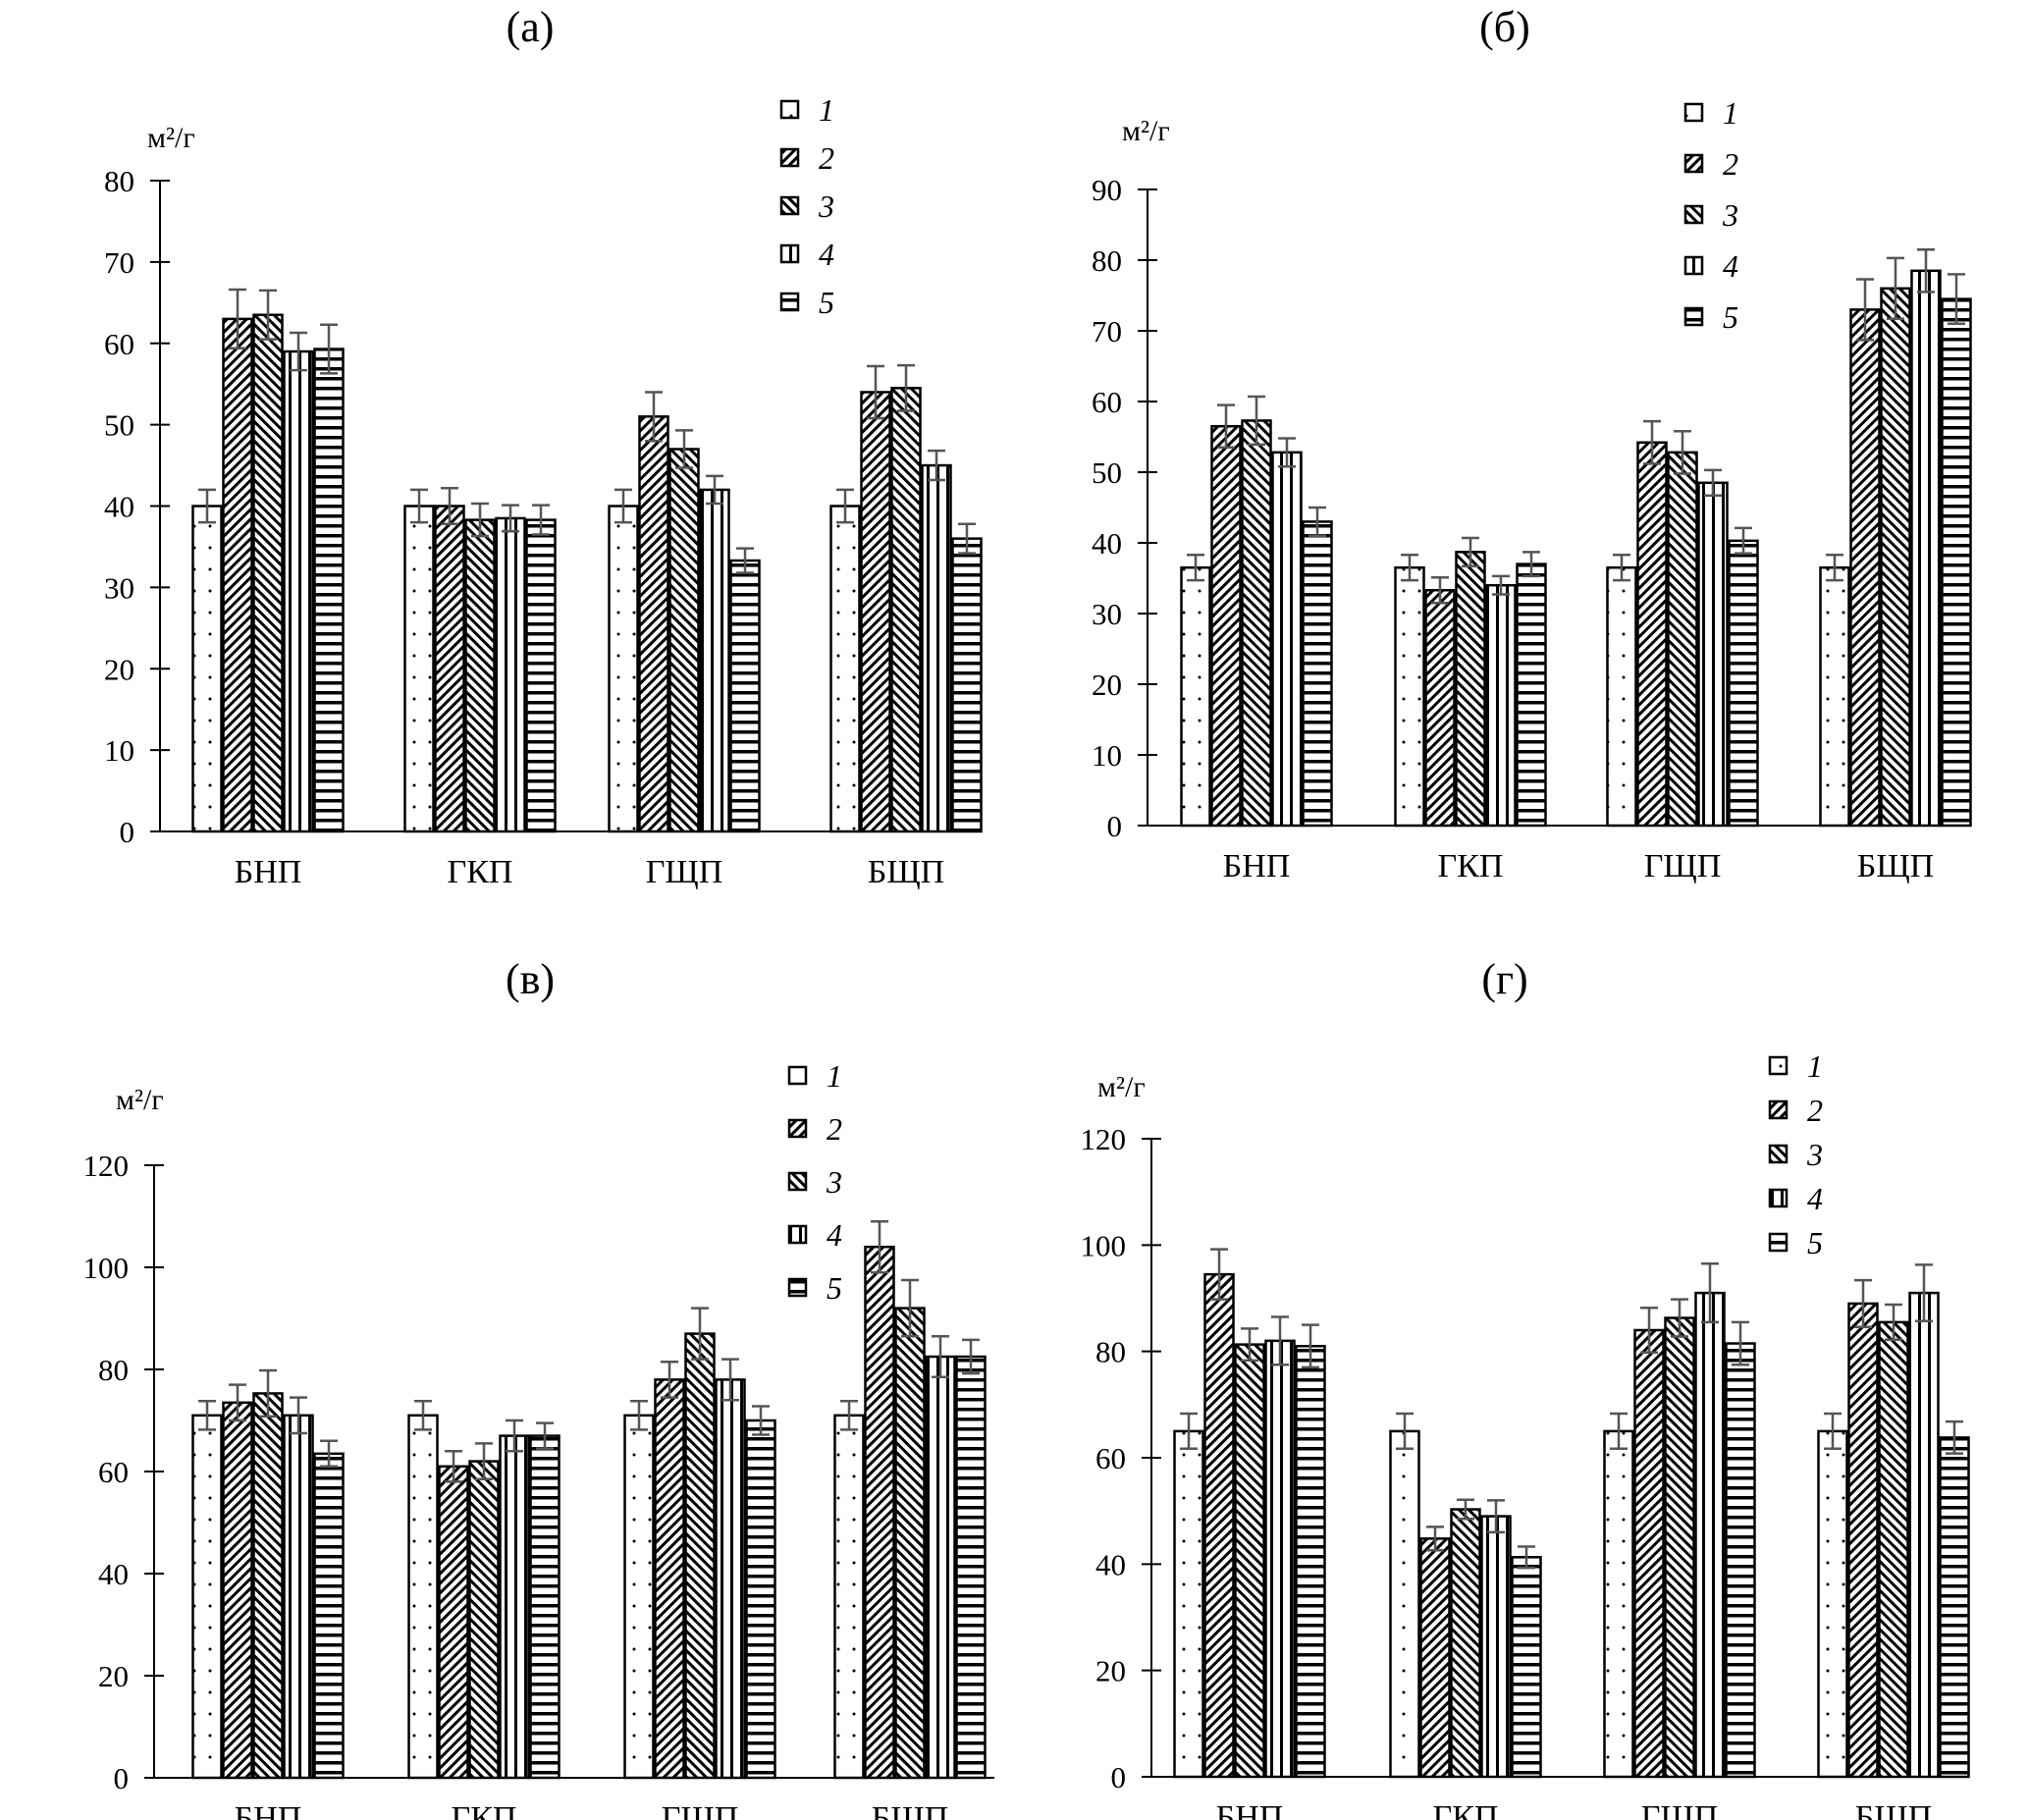  I want to click on y-tick-label: 30, so click(1107, 614).